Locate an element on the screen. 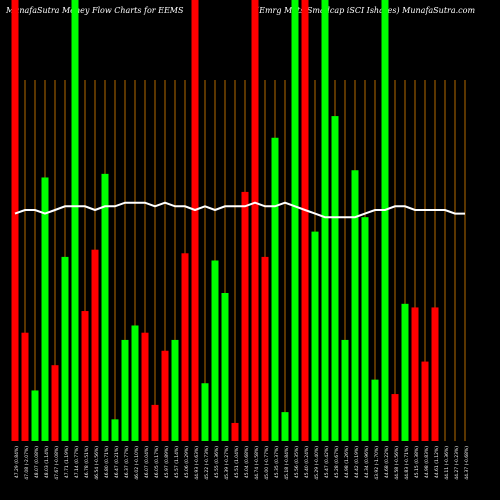 The width and height of the screenshot is (500, 500). x-tick-label: 46.47 (0.21%) is located at coordinates (117, 462).